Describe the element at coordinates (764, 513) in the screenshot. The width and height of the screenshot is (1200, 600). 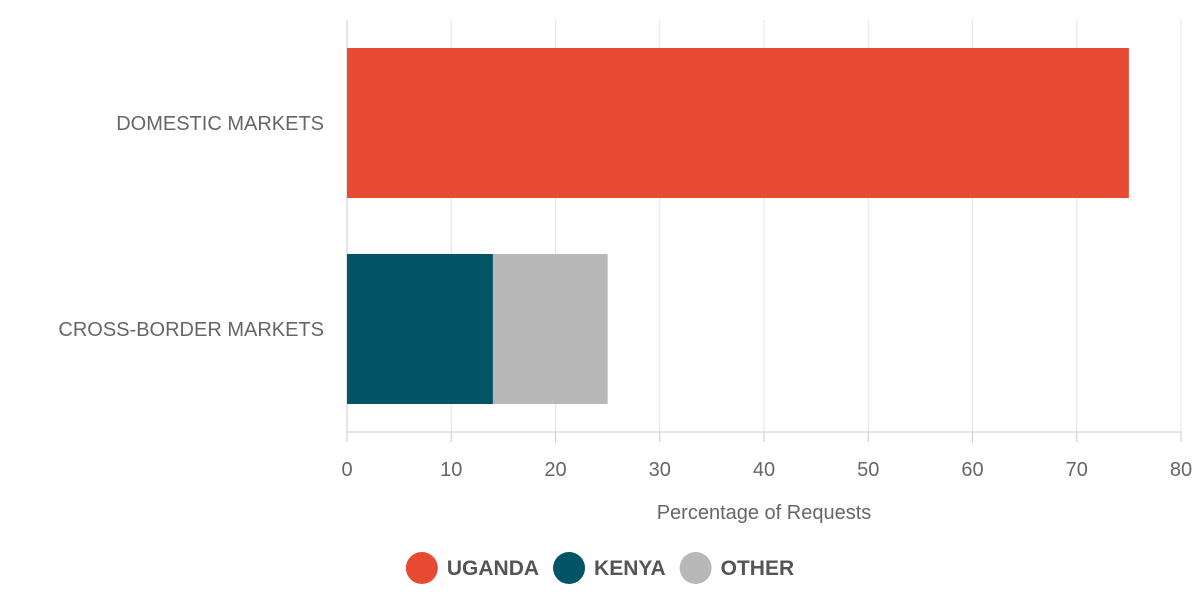
I see `x-axis-title: Percentage of Requests` at that location.